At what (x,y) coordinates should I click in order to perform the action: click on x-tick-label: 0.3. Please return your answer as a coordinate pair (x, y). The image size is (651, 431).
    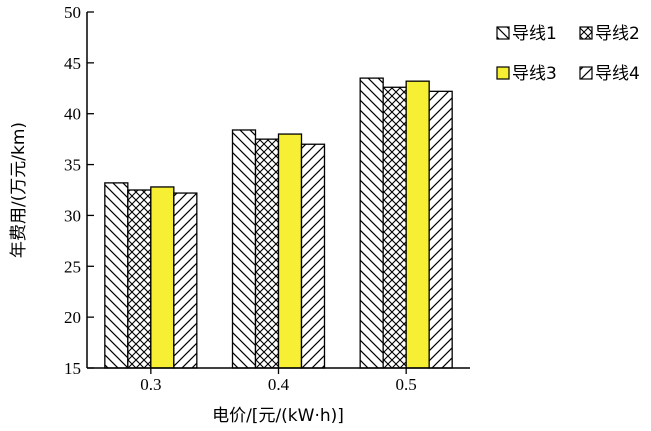
    Looking at the image, I should click on (150, 384).